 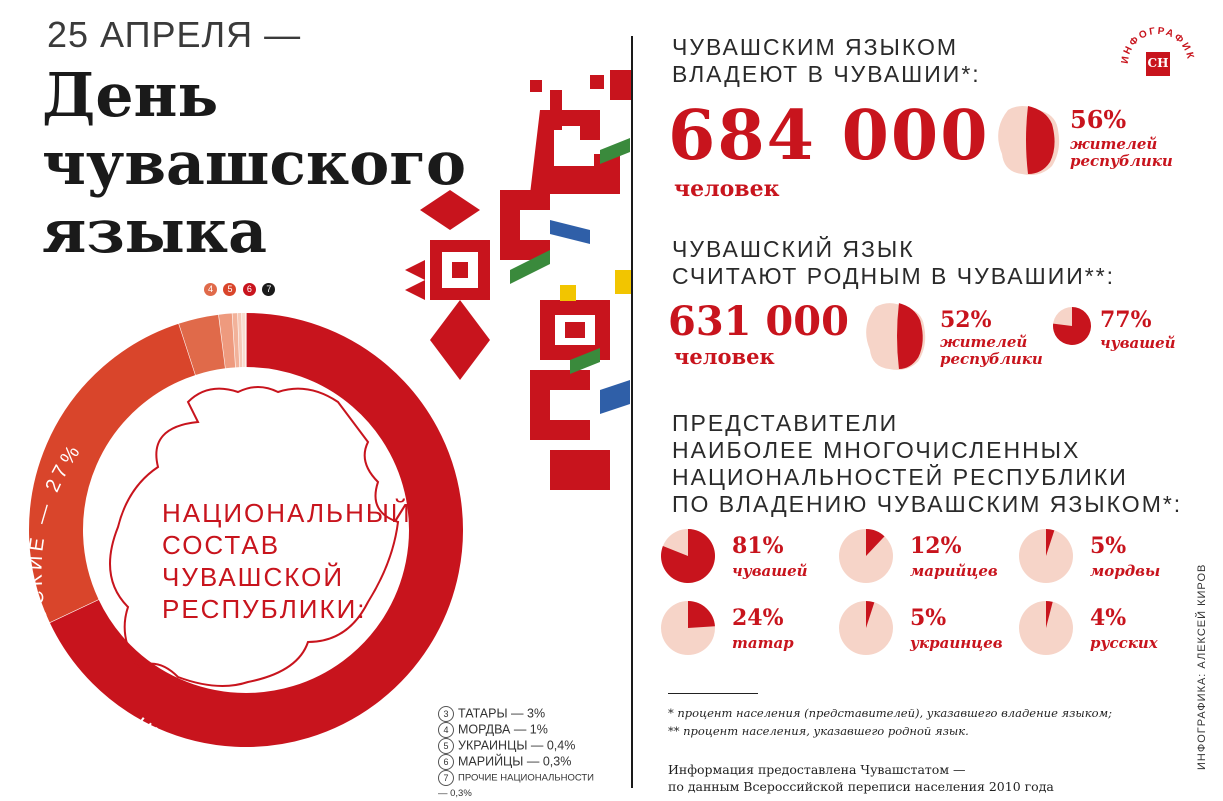 I want to click on legend-text: УКРАИНЦЫ — 0,4%, so click(x=516, y=745).